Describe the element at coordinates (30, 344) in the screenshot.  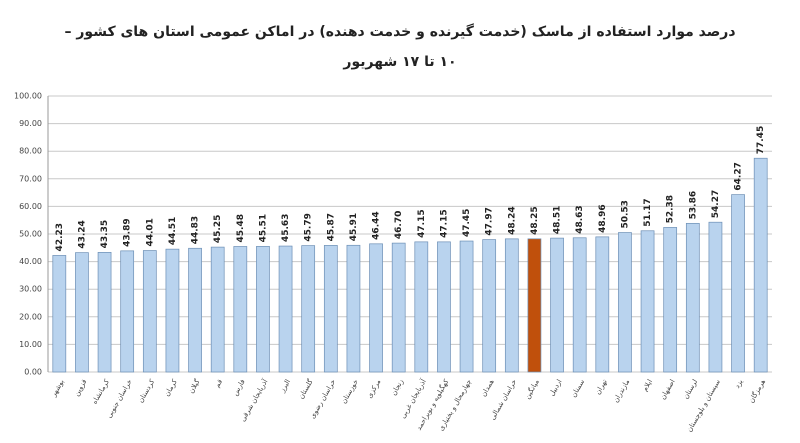
I see `y-tick-label: 10.00` at that location.